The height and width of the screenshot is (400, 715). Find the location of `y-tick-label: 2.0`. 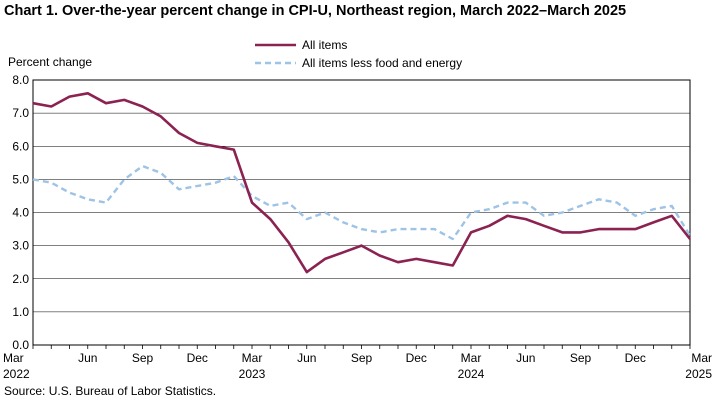

y-tick-label: 2.0 is located at coordinates (20, 279).